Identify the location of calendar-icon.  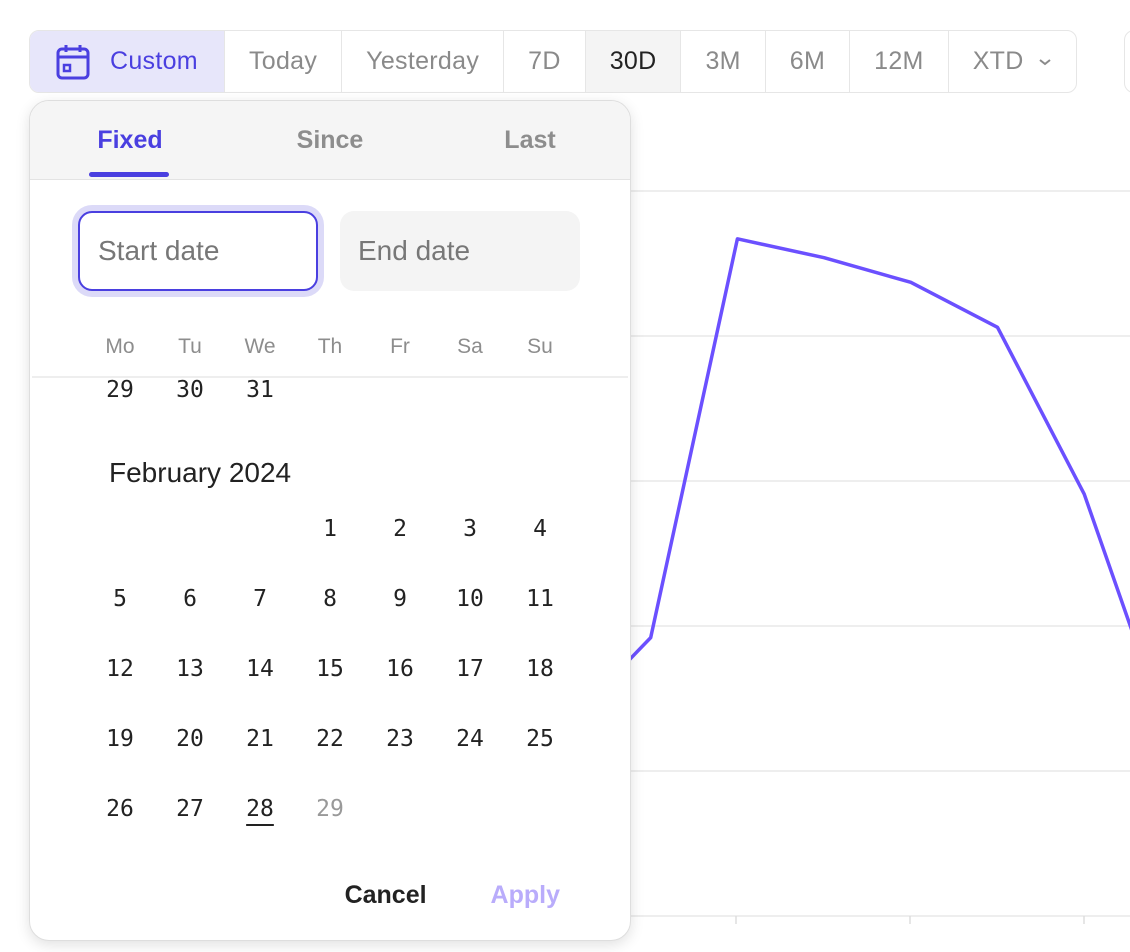
(73, 61).